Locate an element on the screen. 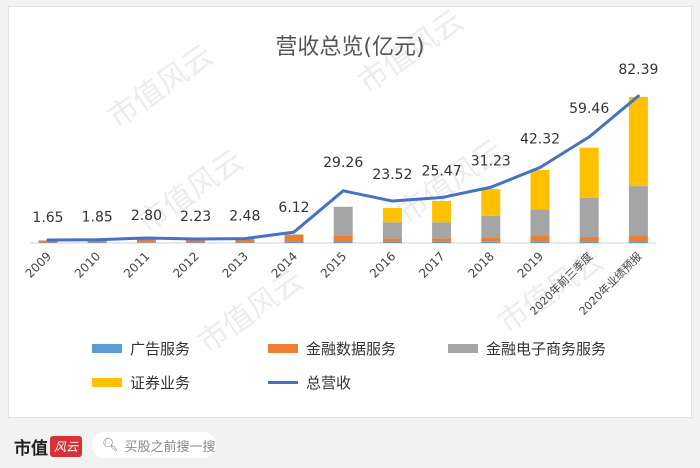  search-placeholder: 买股之前搜一搜 is located at coordinates (170, 447).